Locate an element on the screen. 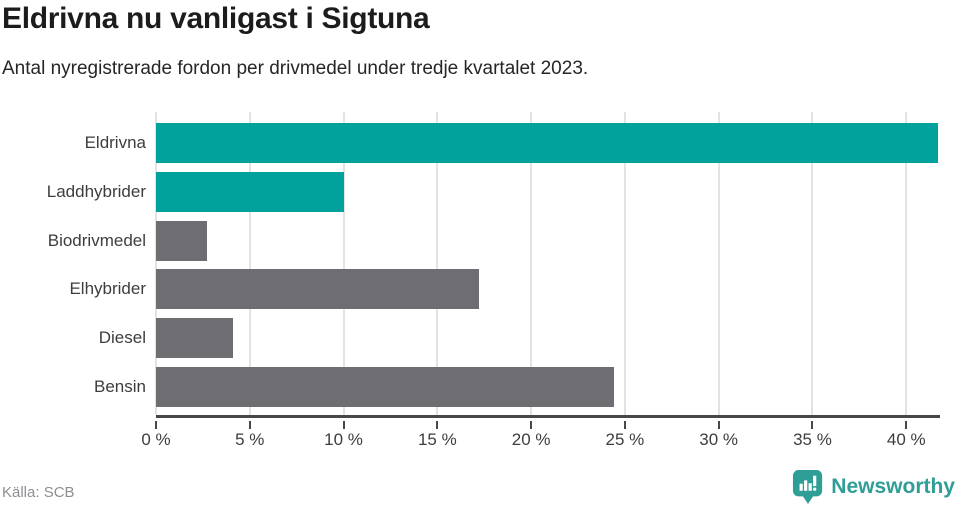  bar-laddhybrider is located at coordinates (250, 191).